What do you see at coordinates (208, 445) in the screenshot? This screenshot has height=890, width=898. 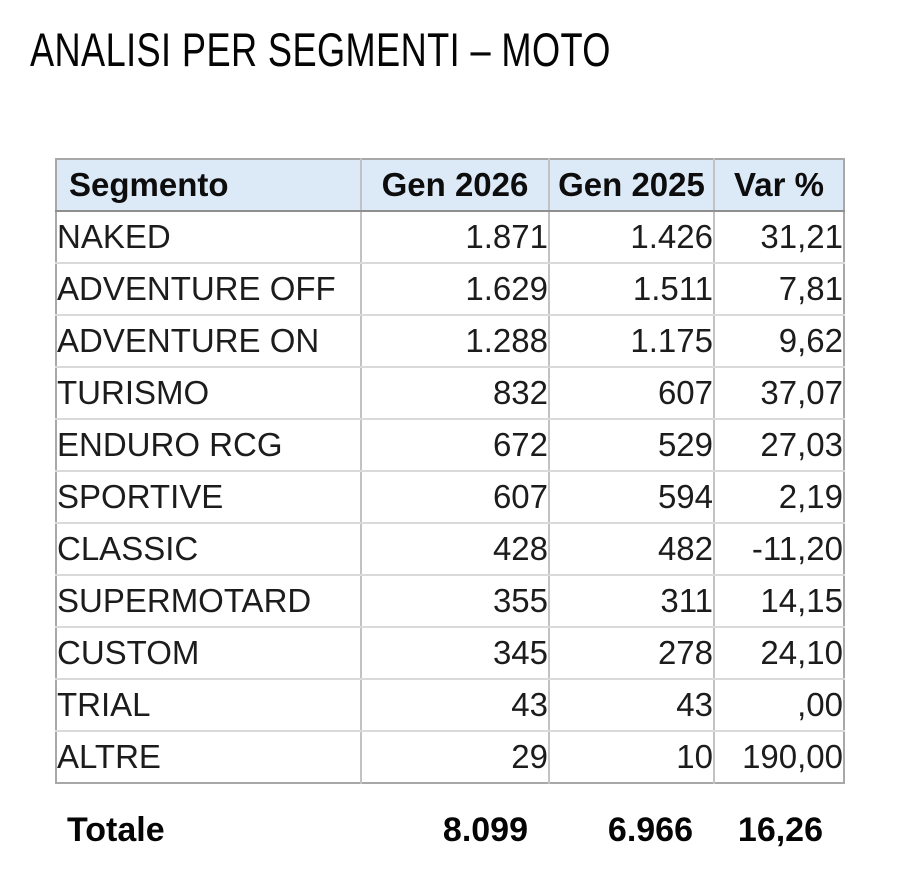 I see `segment-name: ENDURO RCG` at bounding box center [208, 445].